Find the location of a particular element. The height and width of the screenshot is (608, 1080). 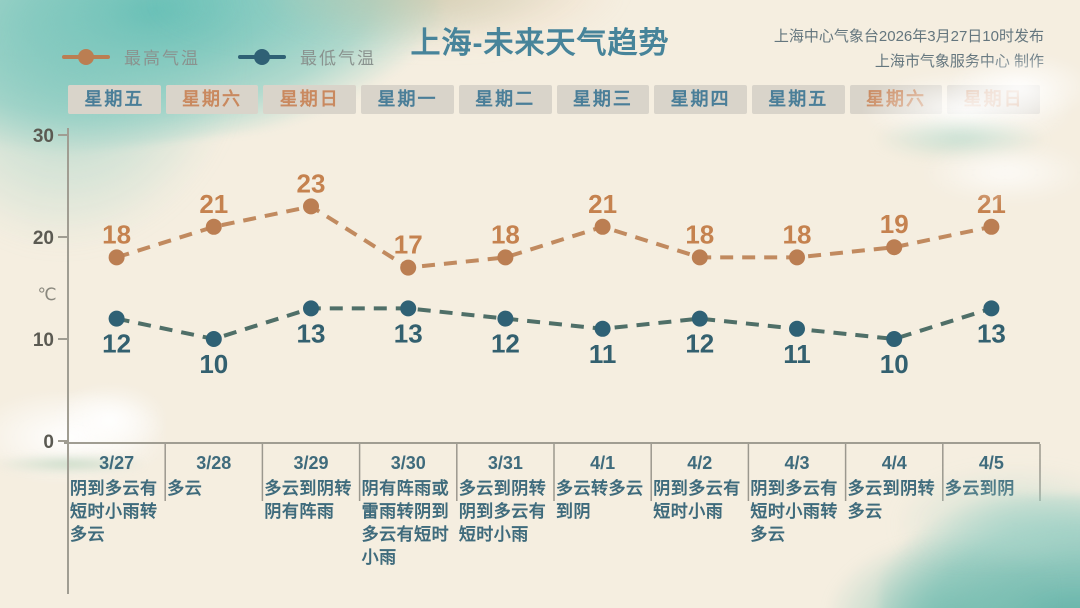

forecast-column: 4/2 阴到多云有短时小雨 is located at coordinates (699, 510).